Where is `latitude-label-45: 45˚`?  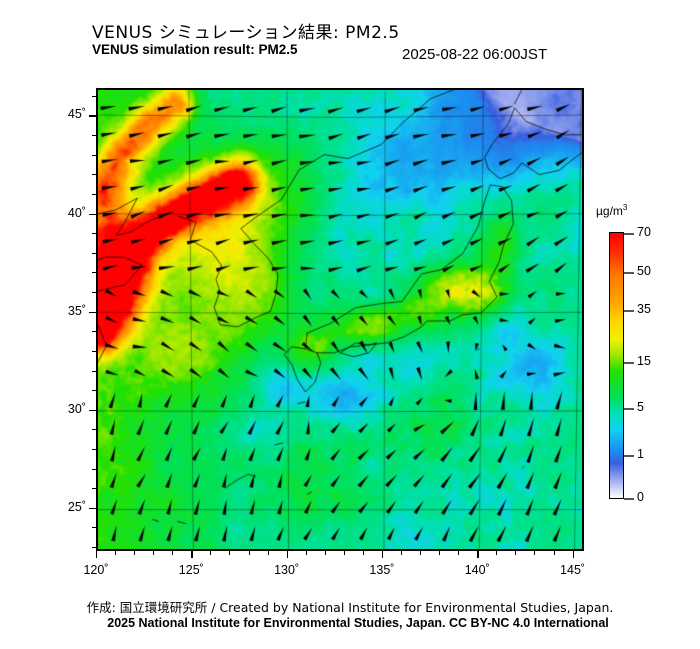
latitude-label-45: 45˚ is located at coordinates (76, 114).